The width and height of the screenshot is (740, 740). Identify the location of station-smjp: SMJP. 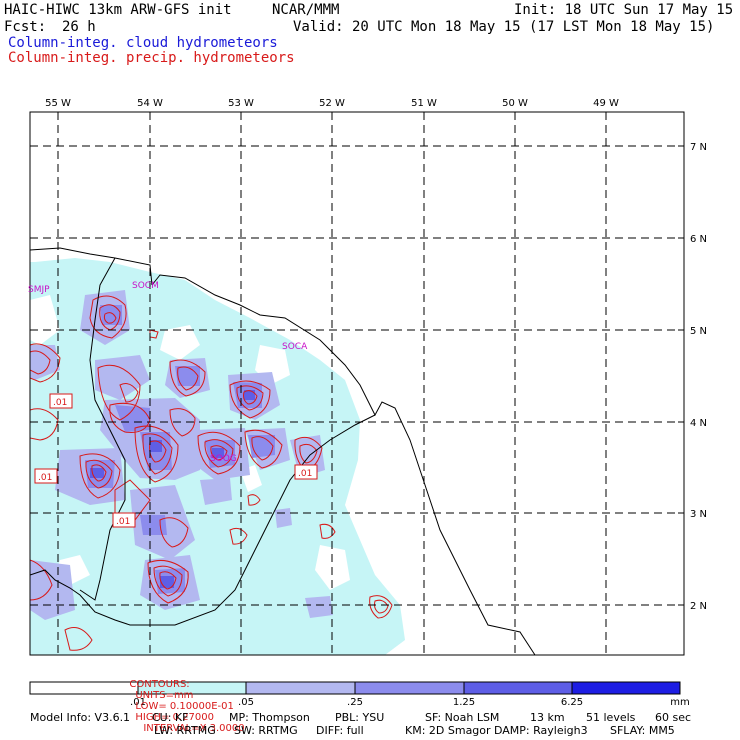
(39, 290).